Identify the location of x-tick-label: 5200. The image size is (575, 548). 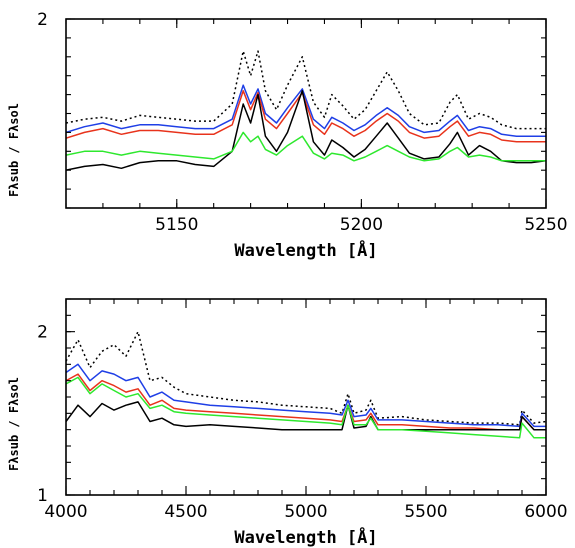
(361, 225).